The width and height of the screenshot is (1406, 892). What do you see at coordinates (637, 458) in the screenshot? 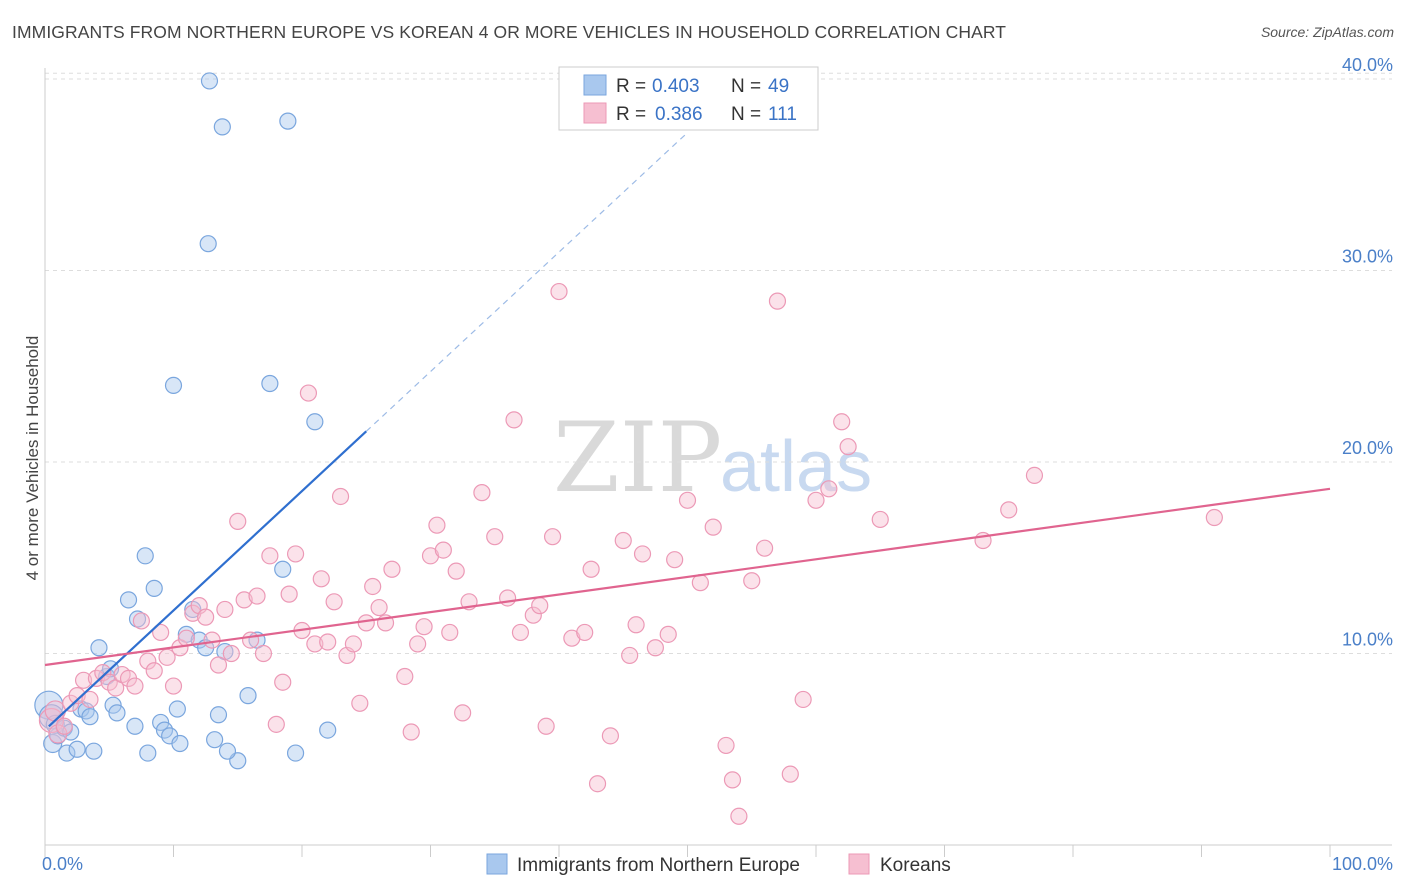
I see `watermark-zip: ZIP` at bounding box center [637, 458].